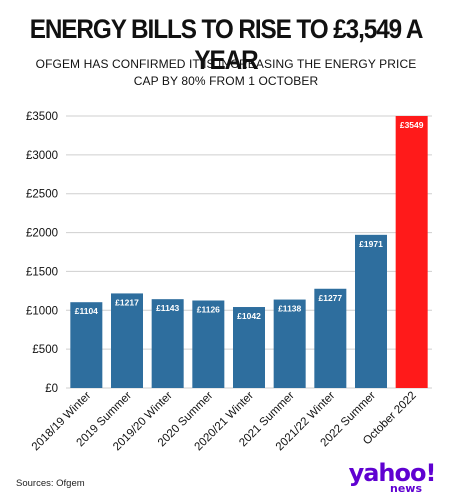  I want to click on data-label: £1277, so click(331, 298).